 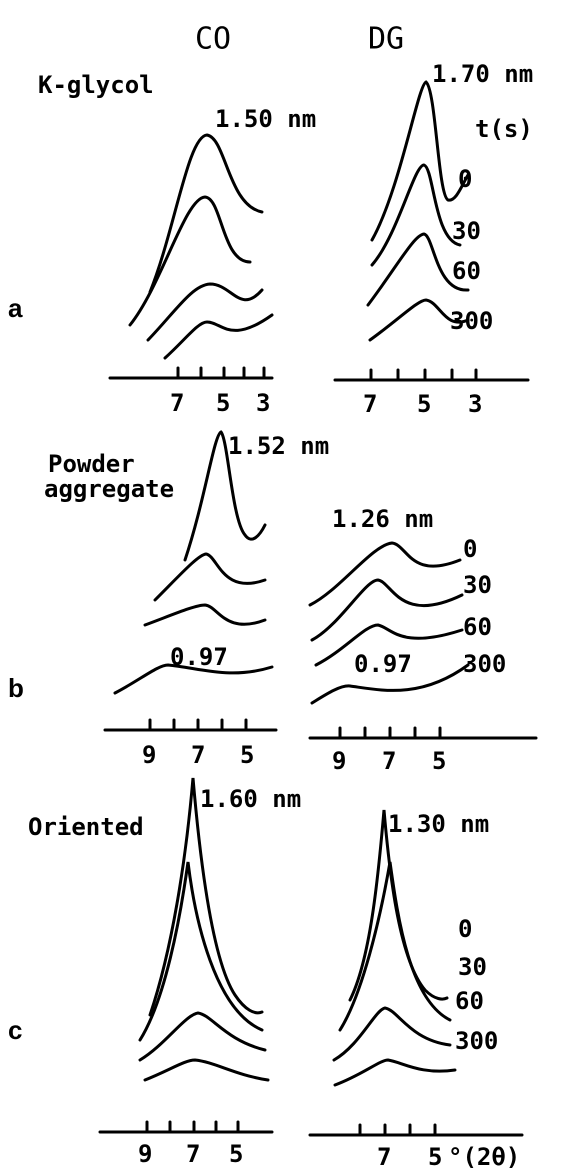 What do you see at coordinates (278, 446) in the screenshot?
I see `peak-label: 1.52 nm` at bounding box center [278, 446].